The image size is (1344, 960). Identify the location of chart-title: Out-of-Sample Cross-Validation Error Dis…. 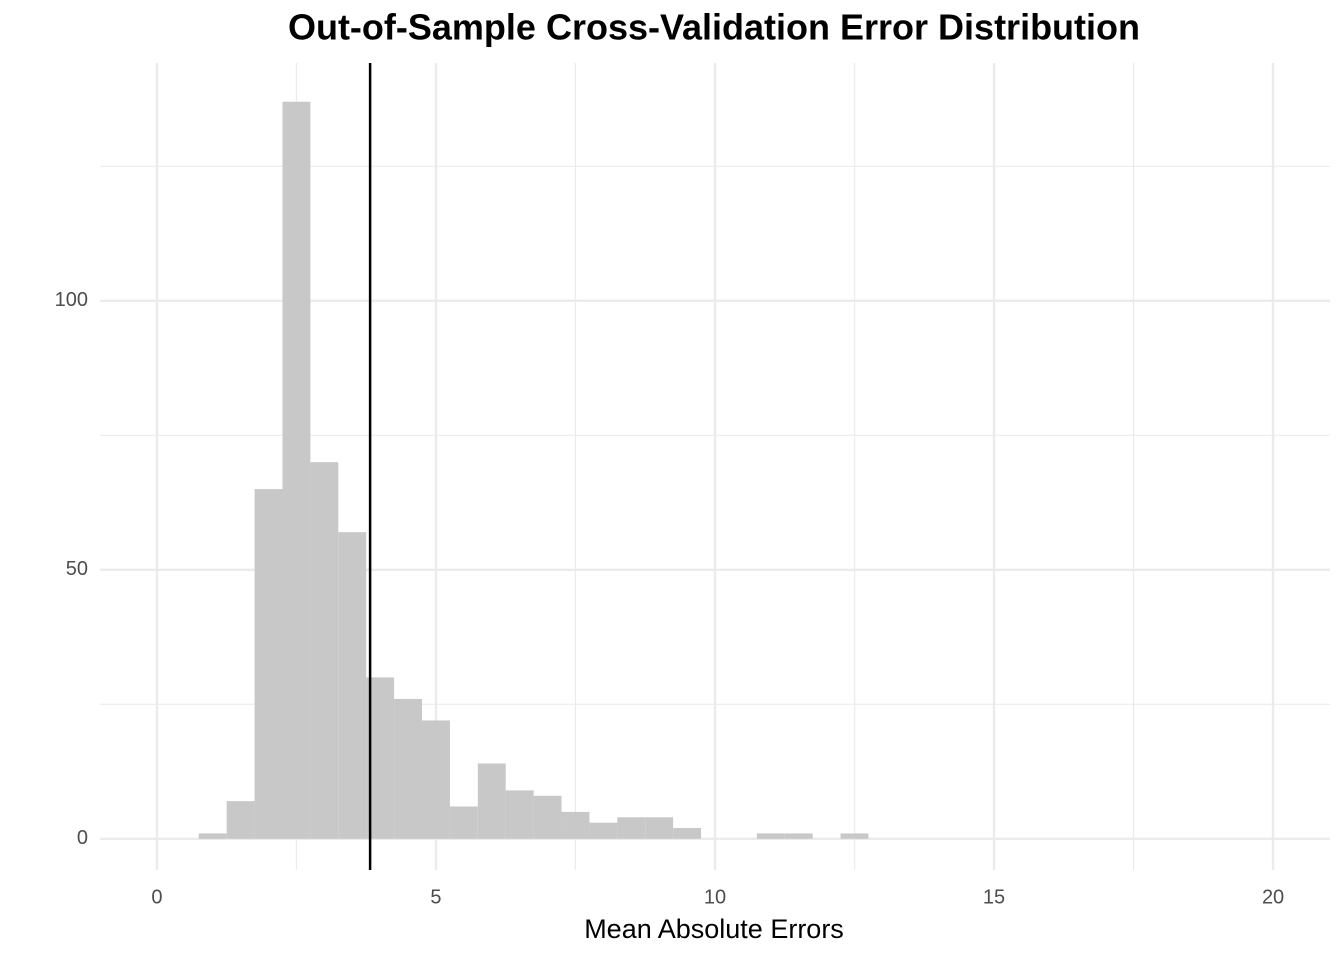
(714, 27).